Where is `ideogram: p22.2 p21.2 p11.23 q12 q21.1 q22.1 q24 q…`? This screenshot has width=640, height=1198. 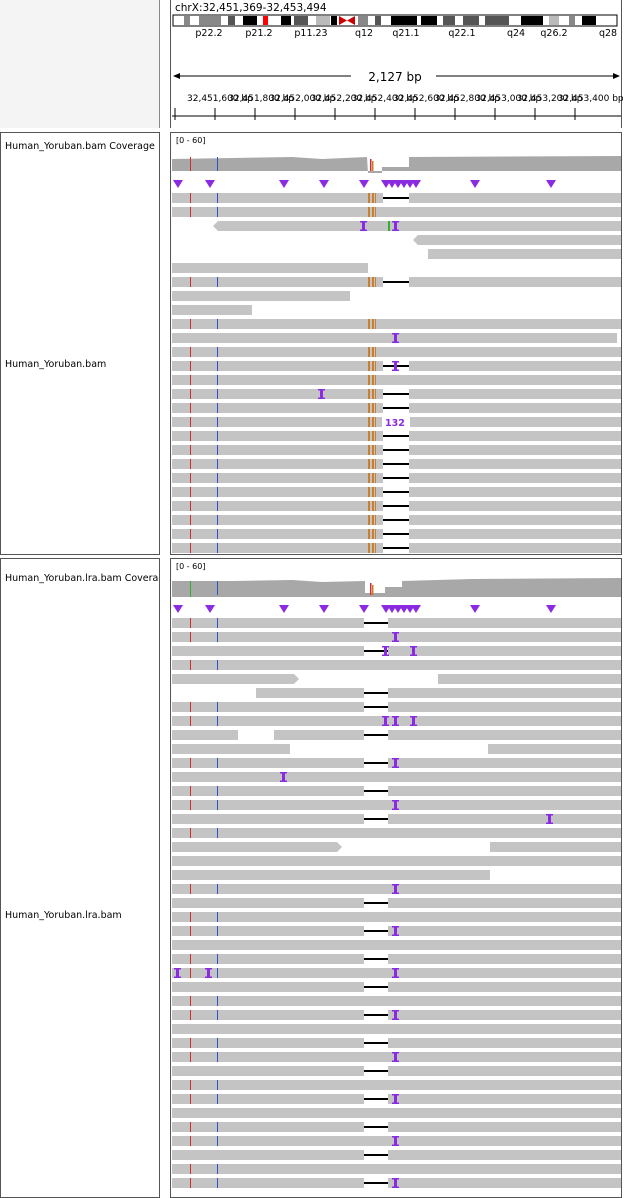 ideogram: p22.2 p21.2 p11.23 q12 q21.1 q22.1 q24 q… is located at coordinates (397, 28).